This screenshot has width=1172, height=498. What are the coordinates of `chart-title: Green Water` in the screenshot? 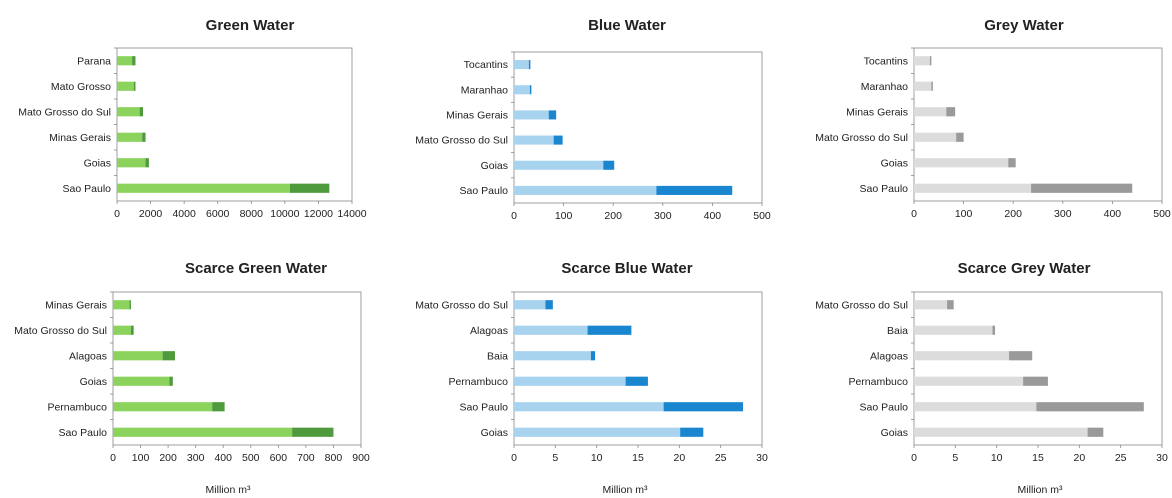 It's located at (250, 25).